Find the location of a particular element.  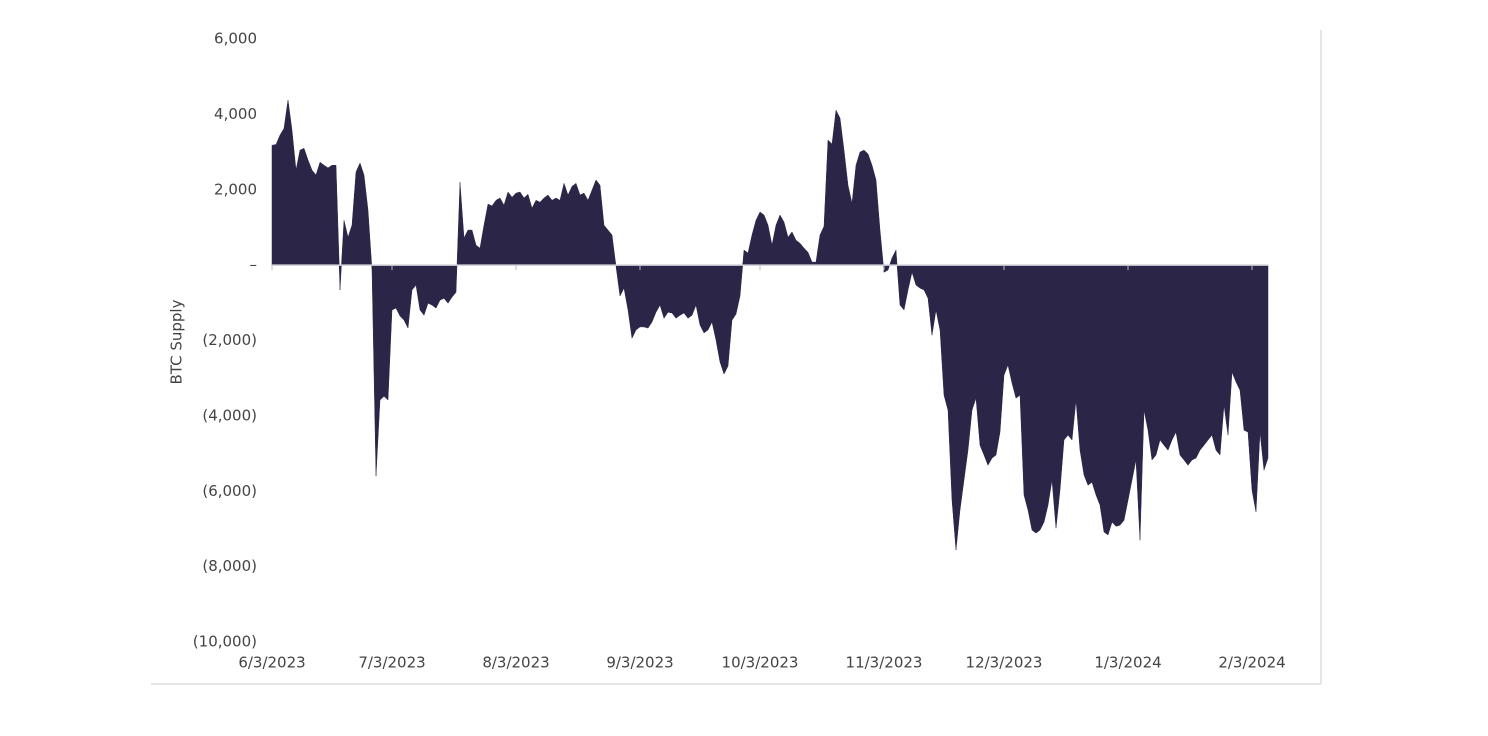

x-tick-label: 9/3/2023 is located at coordinates (639, 663).